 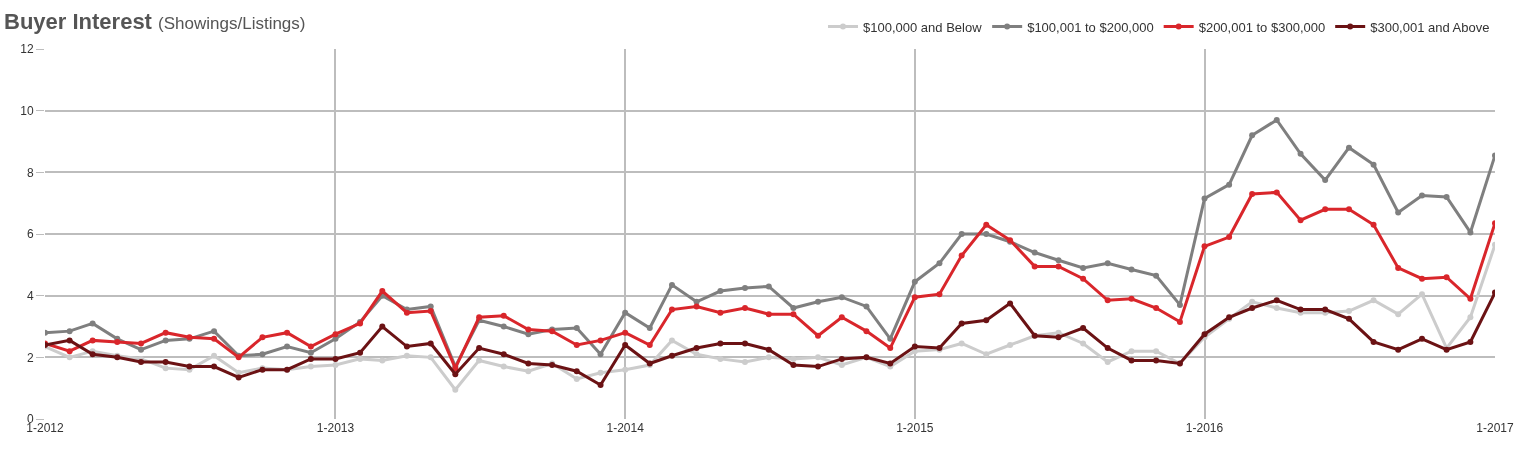 I want to click on y-tick-label: 2, so click(x=30, y=357).